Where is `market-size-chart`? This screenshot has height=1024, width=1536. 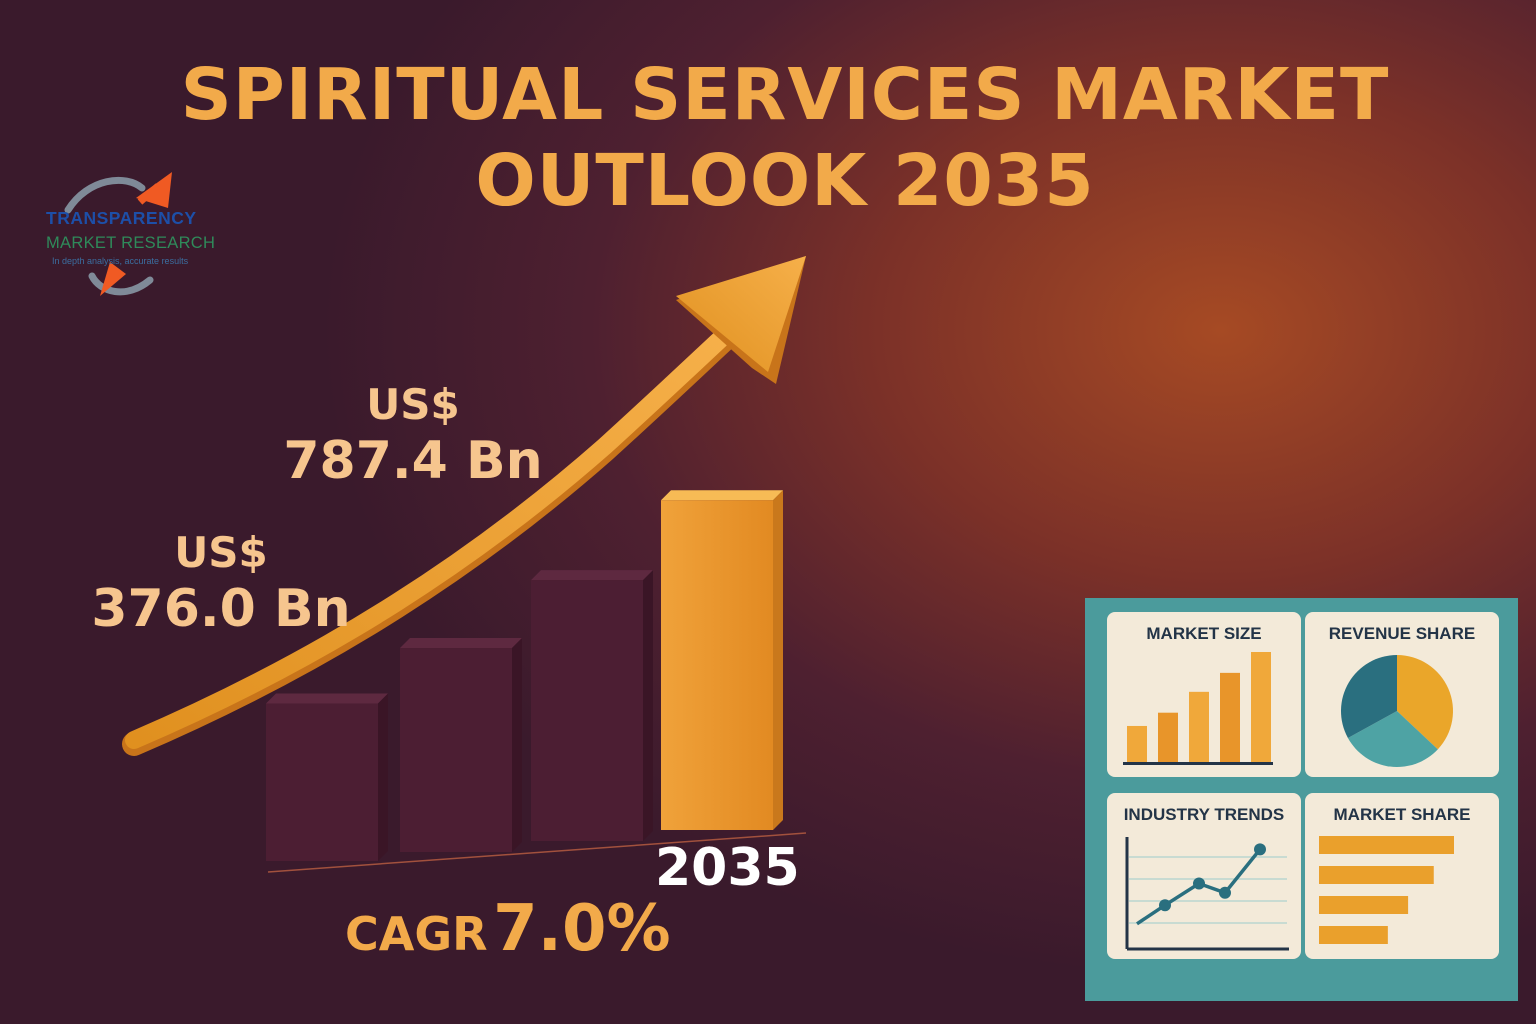 market-size-chart is located at coordinates (1198, 708).